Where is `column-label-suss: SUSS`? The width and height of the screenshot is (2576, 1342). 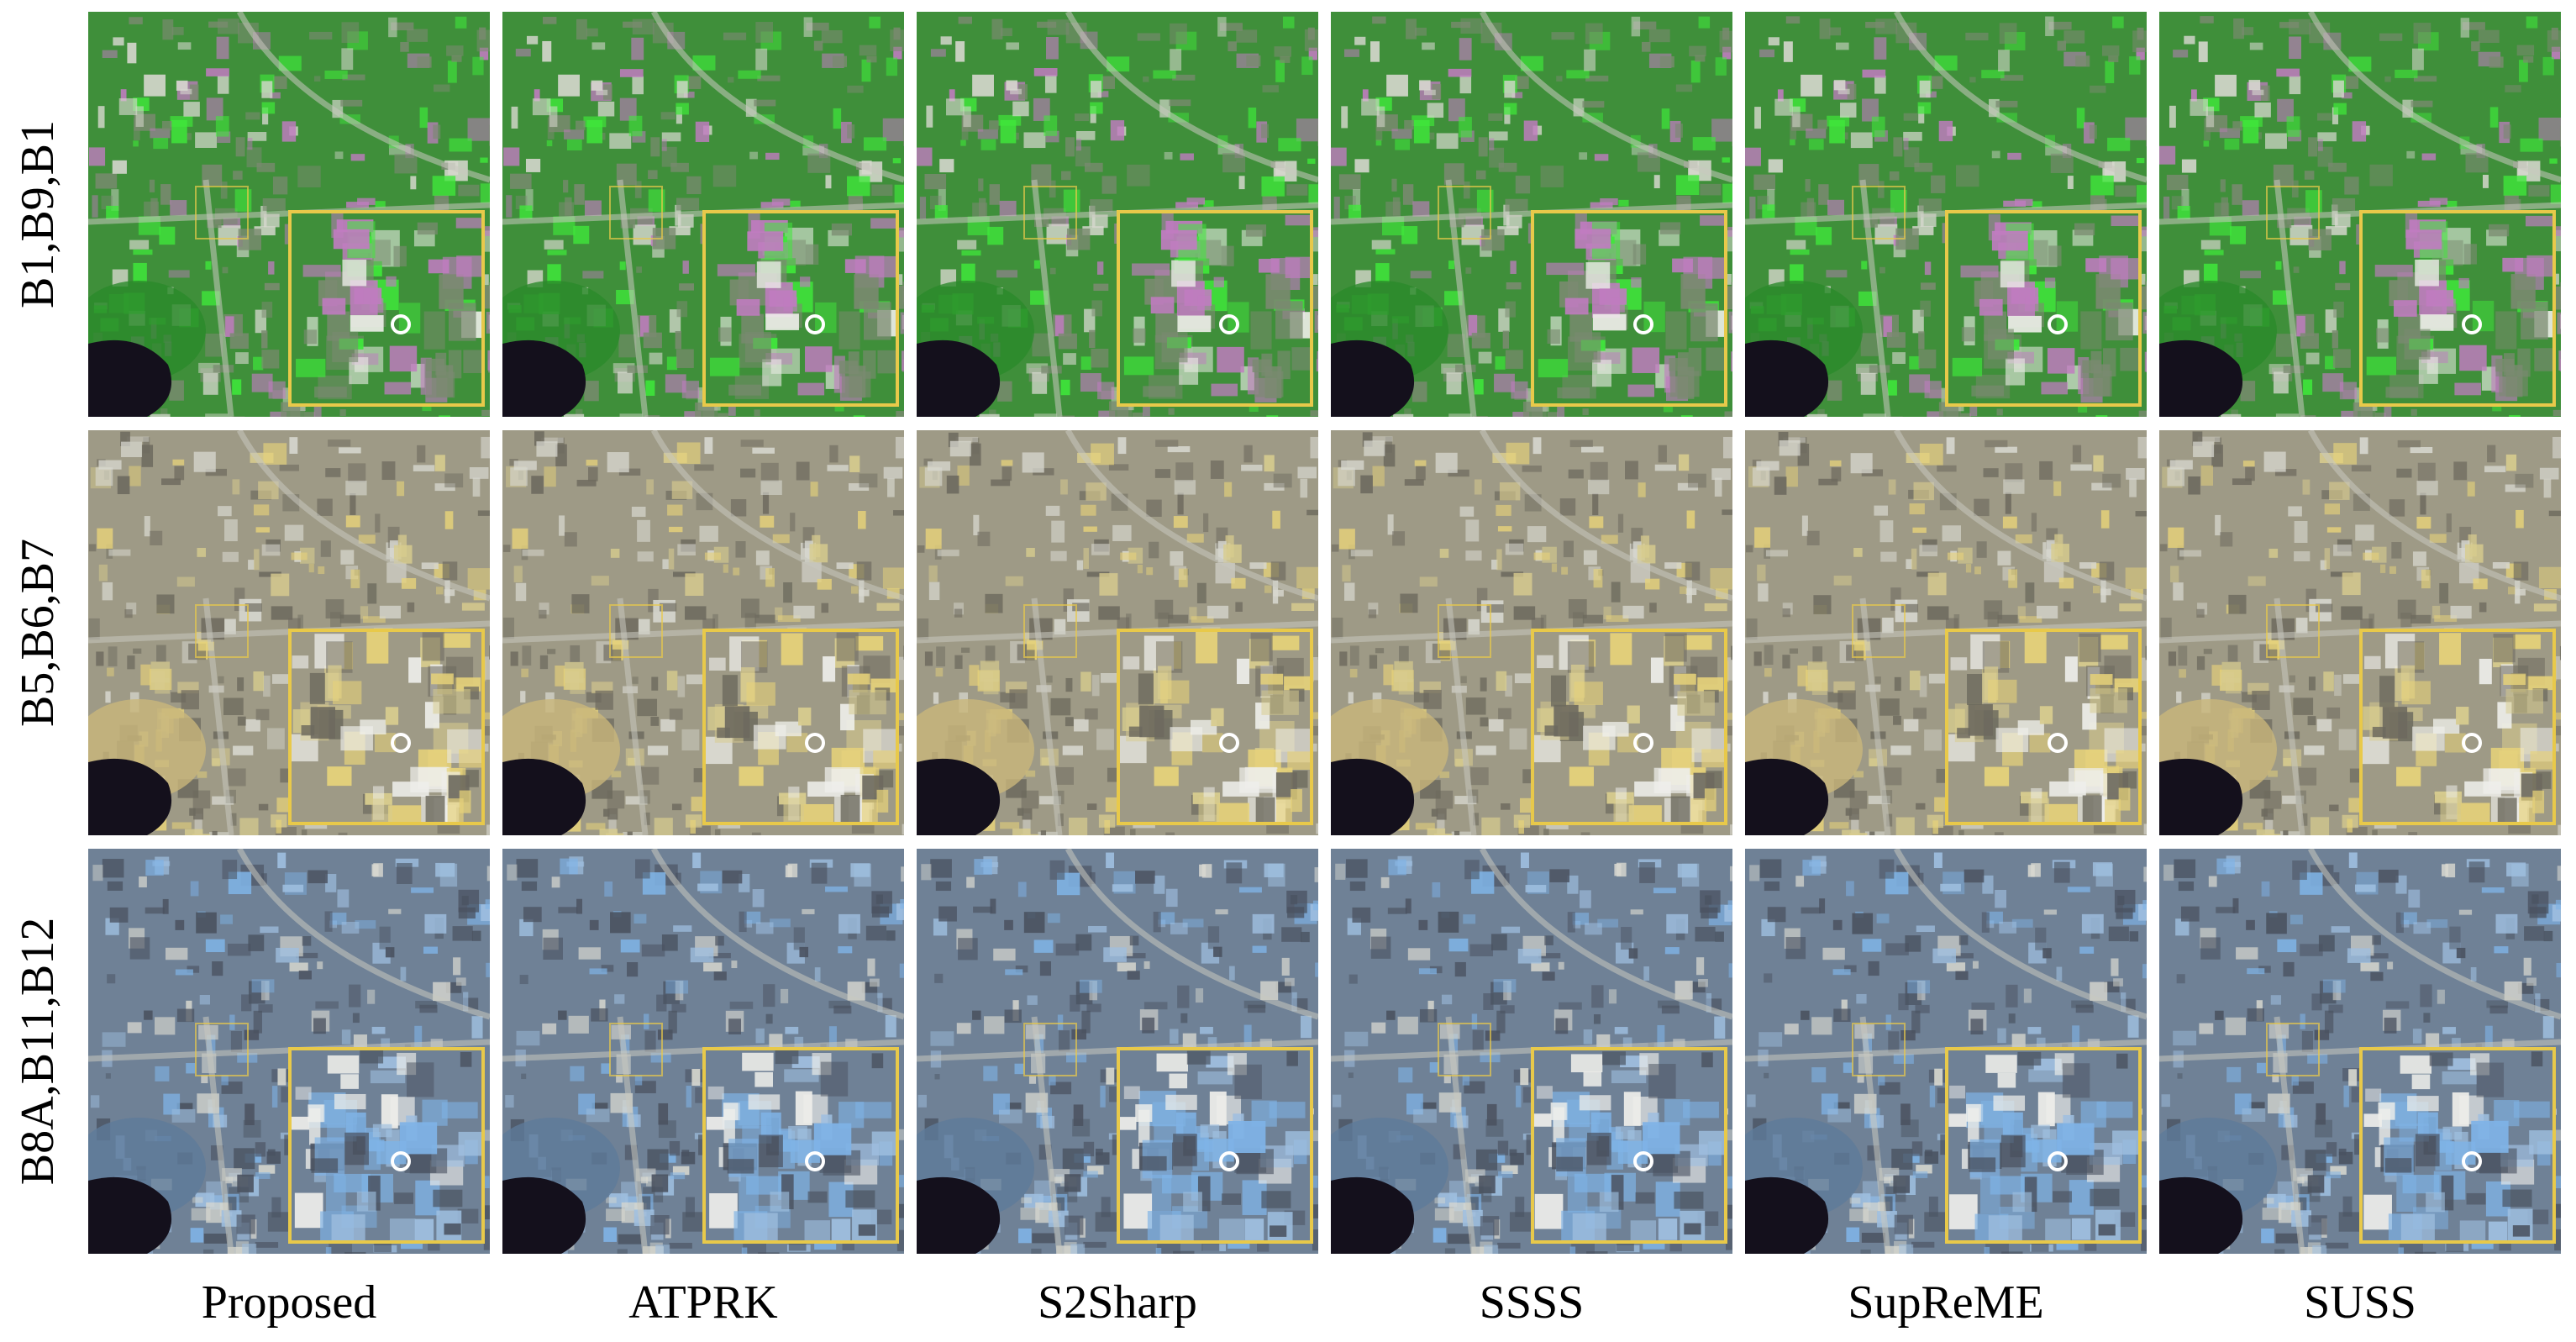
column-label-suss: SUSS is located at coordinates (2360, 1302).